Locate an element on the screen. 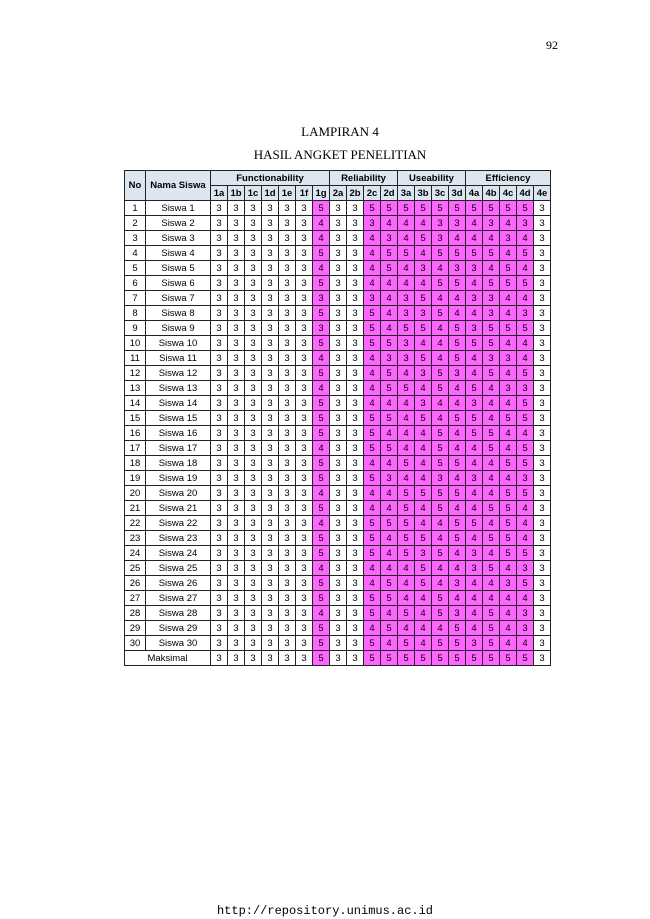 The width and height of the screenshot is (650, 919). max-row: Maksimal 3 3 3 3 3 3 5 3 3 5 5 5 5 5 5 5 5 5 5 3 is located at coordinates (337, 658).